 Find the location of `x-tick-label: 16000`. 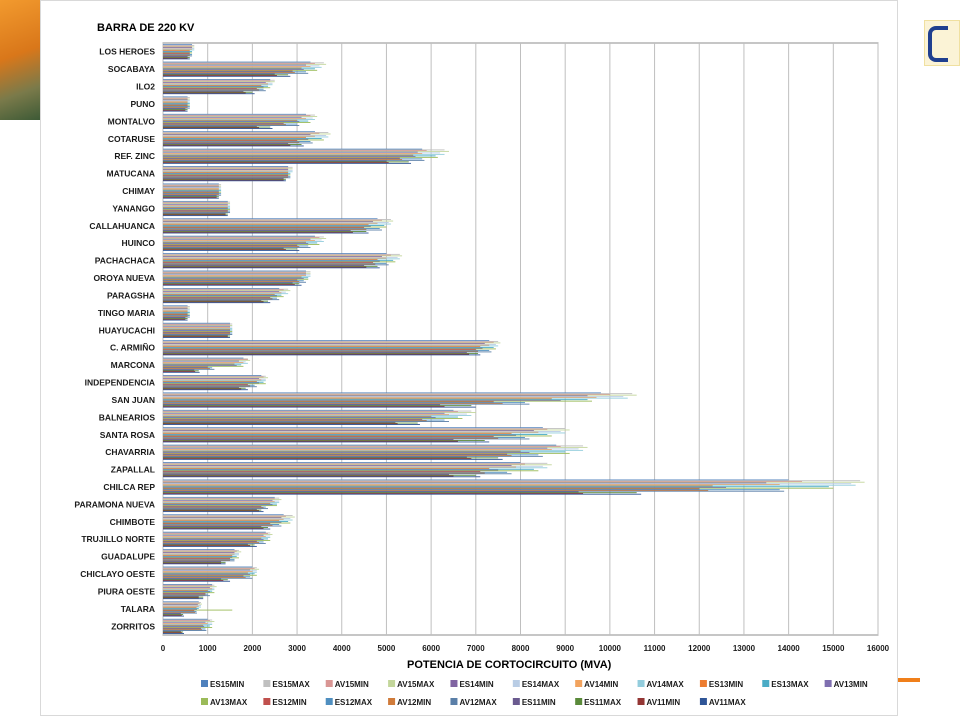

x-tick-label: 16000 is located at coordinates (878, 648).